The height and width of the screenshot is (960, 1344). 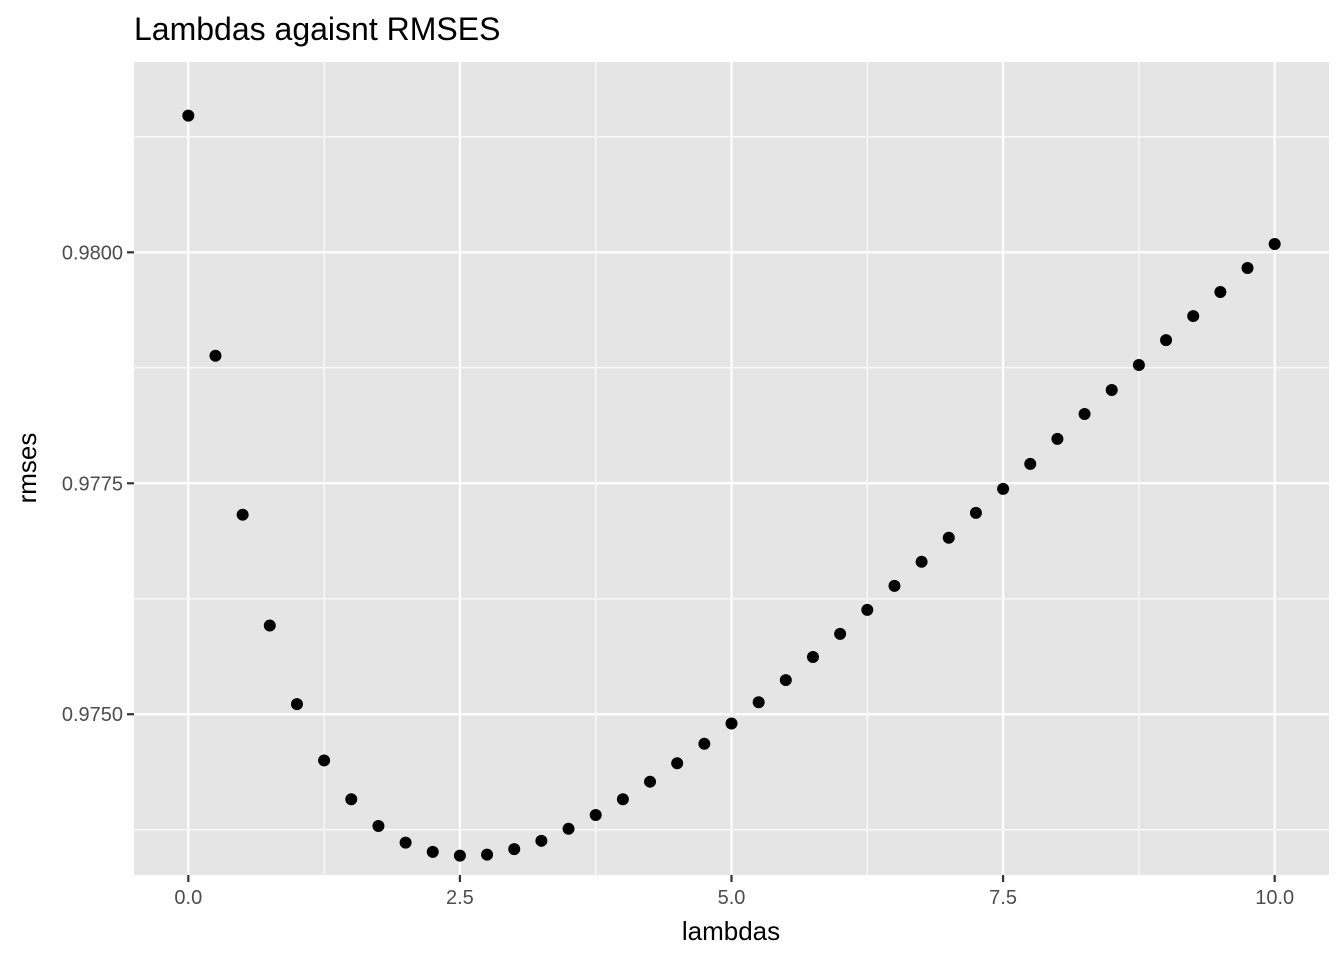 What do you see at coordinates (92, 715) in the screenshot?
I see `y-tick-label: 0.9750` at bounding box center [92, 715].